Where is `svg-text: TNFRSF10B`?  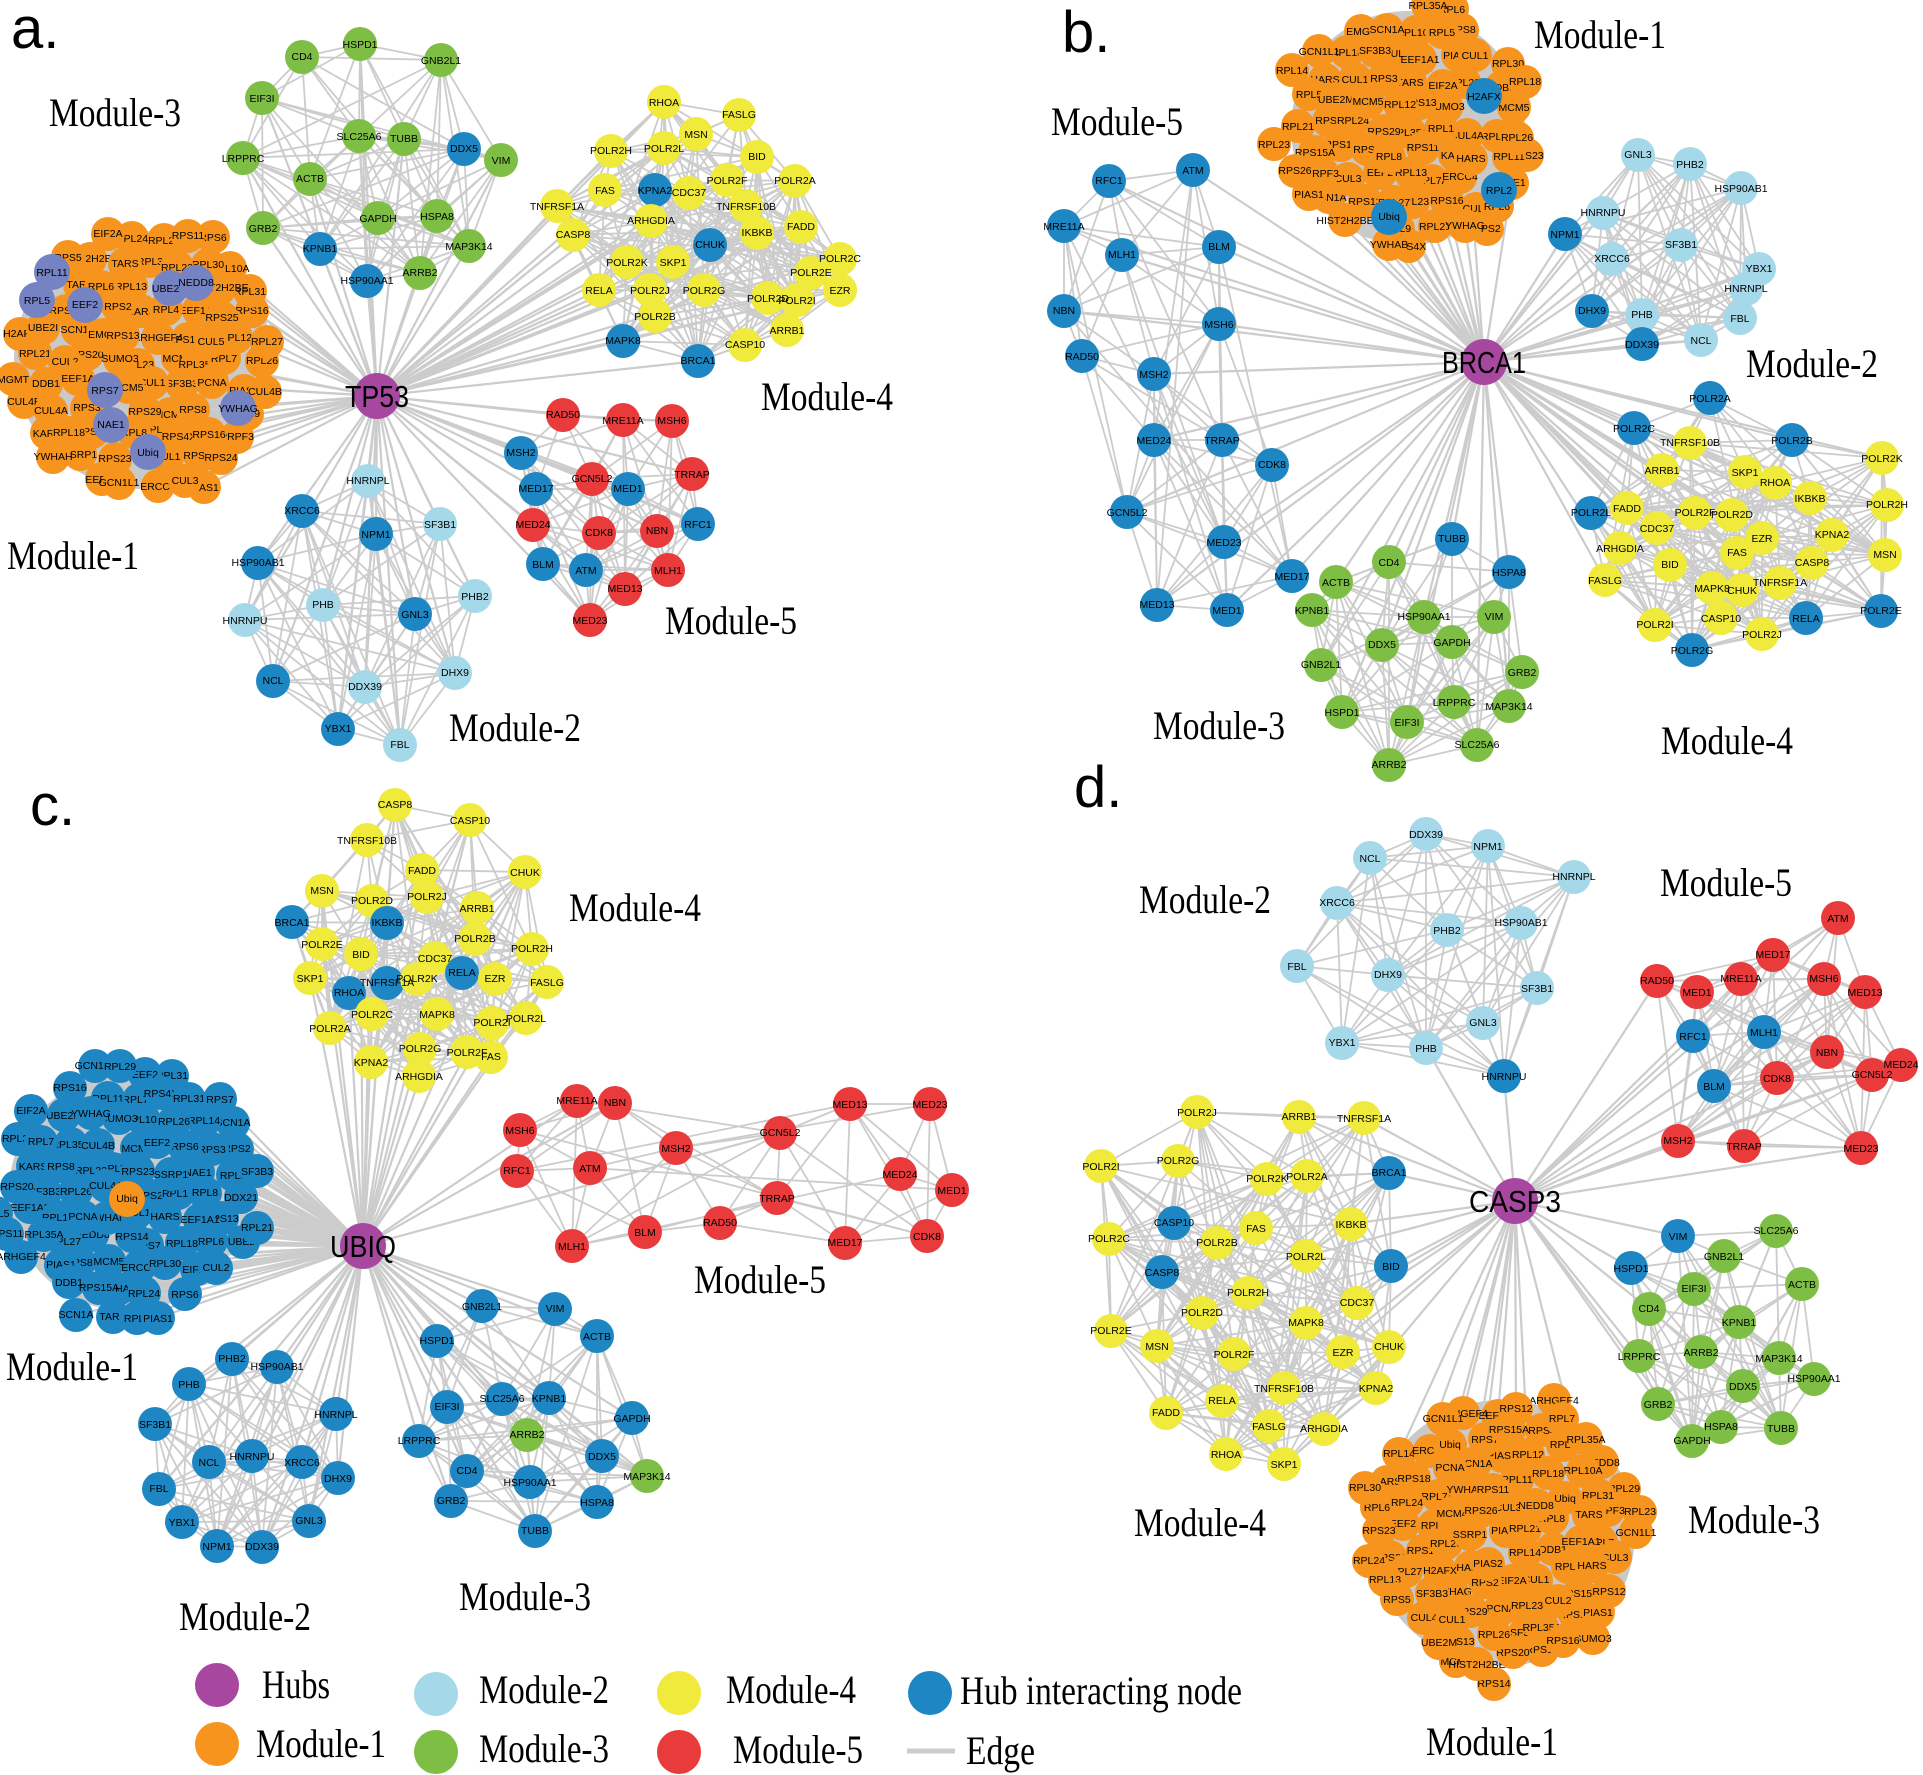 svg-text: TNFRSF10B is located at coordinates (1284, 1389).